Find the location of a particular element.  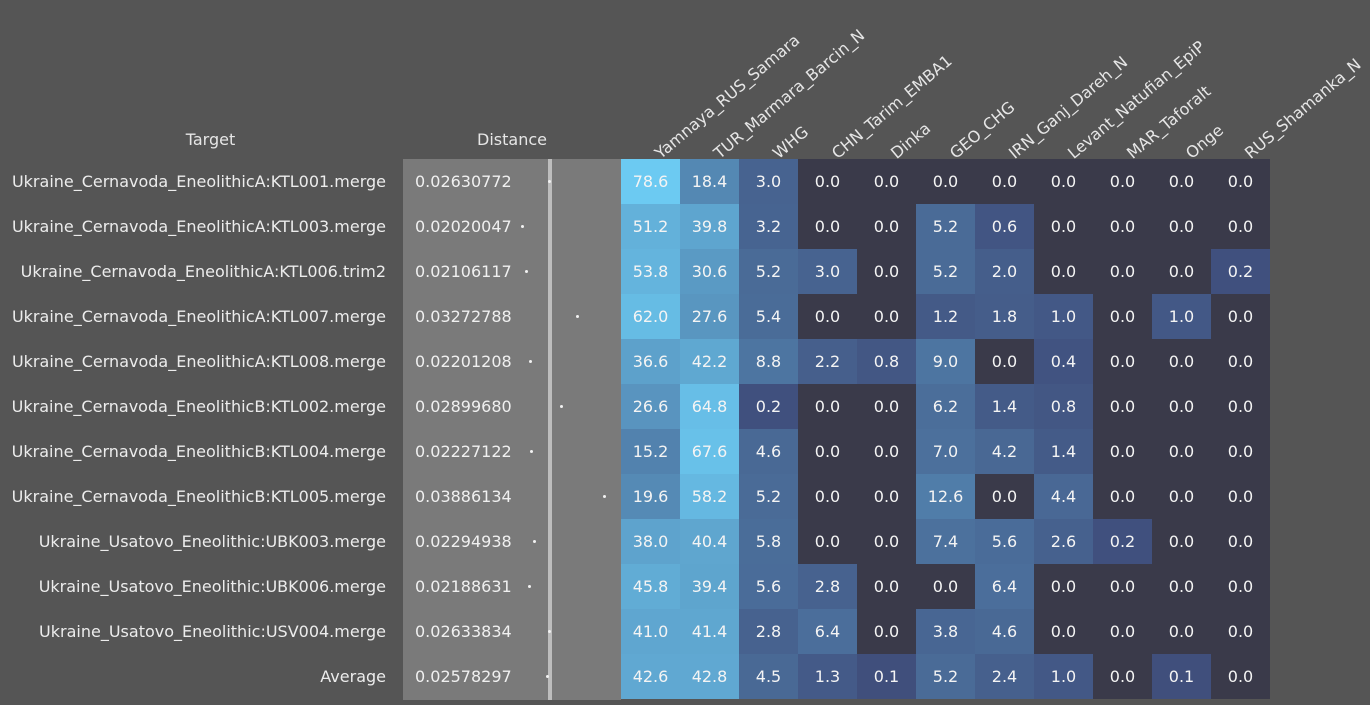

heatmap-cell: 26.6 is located at coordinates (650, 406).